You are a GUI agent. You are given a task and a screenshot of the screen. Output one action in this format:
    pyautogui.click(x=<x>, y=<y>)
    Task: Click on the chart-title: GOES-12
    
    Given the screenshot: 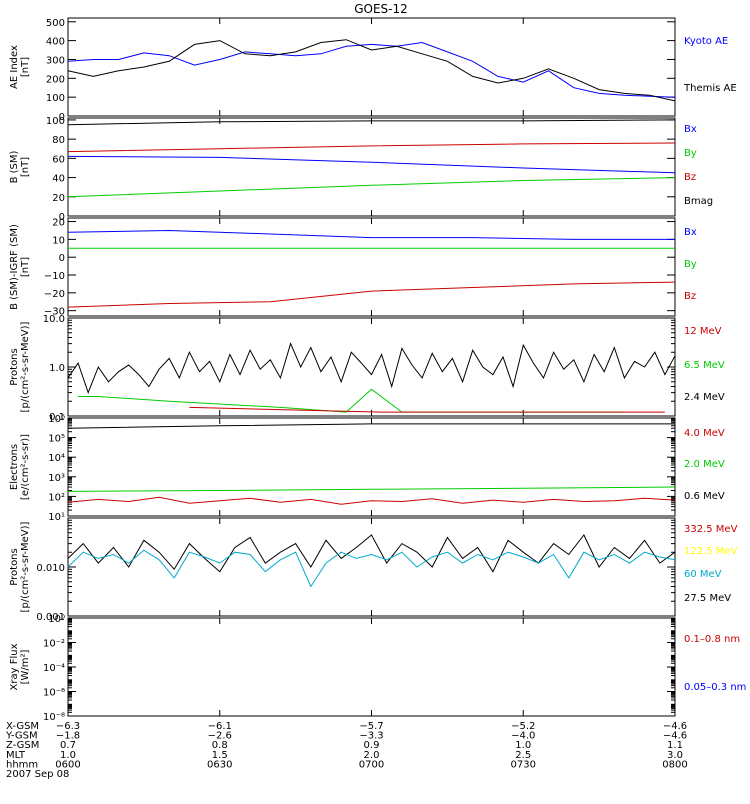 What is the action you would take?
    pyautogui.click(x=381, y=9)
    